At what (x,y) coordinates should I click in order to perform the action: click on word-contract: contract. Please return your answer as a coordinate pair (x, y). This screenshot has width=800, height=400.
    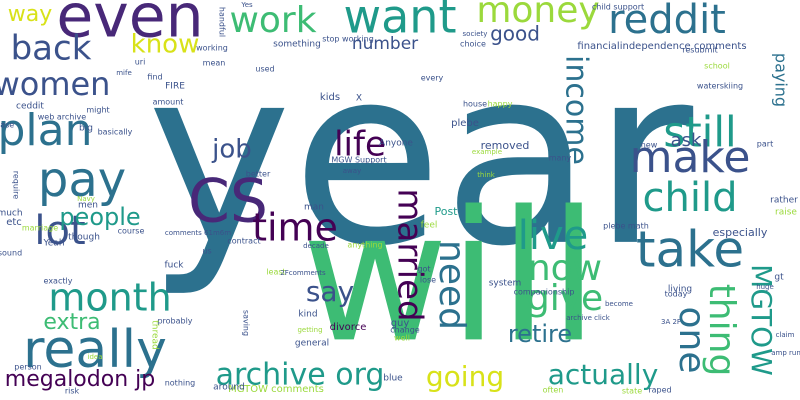
    Looking at the image, I should click on (243, 241).